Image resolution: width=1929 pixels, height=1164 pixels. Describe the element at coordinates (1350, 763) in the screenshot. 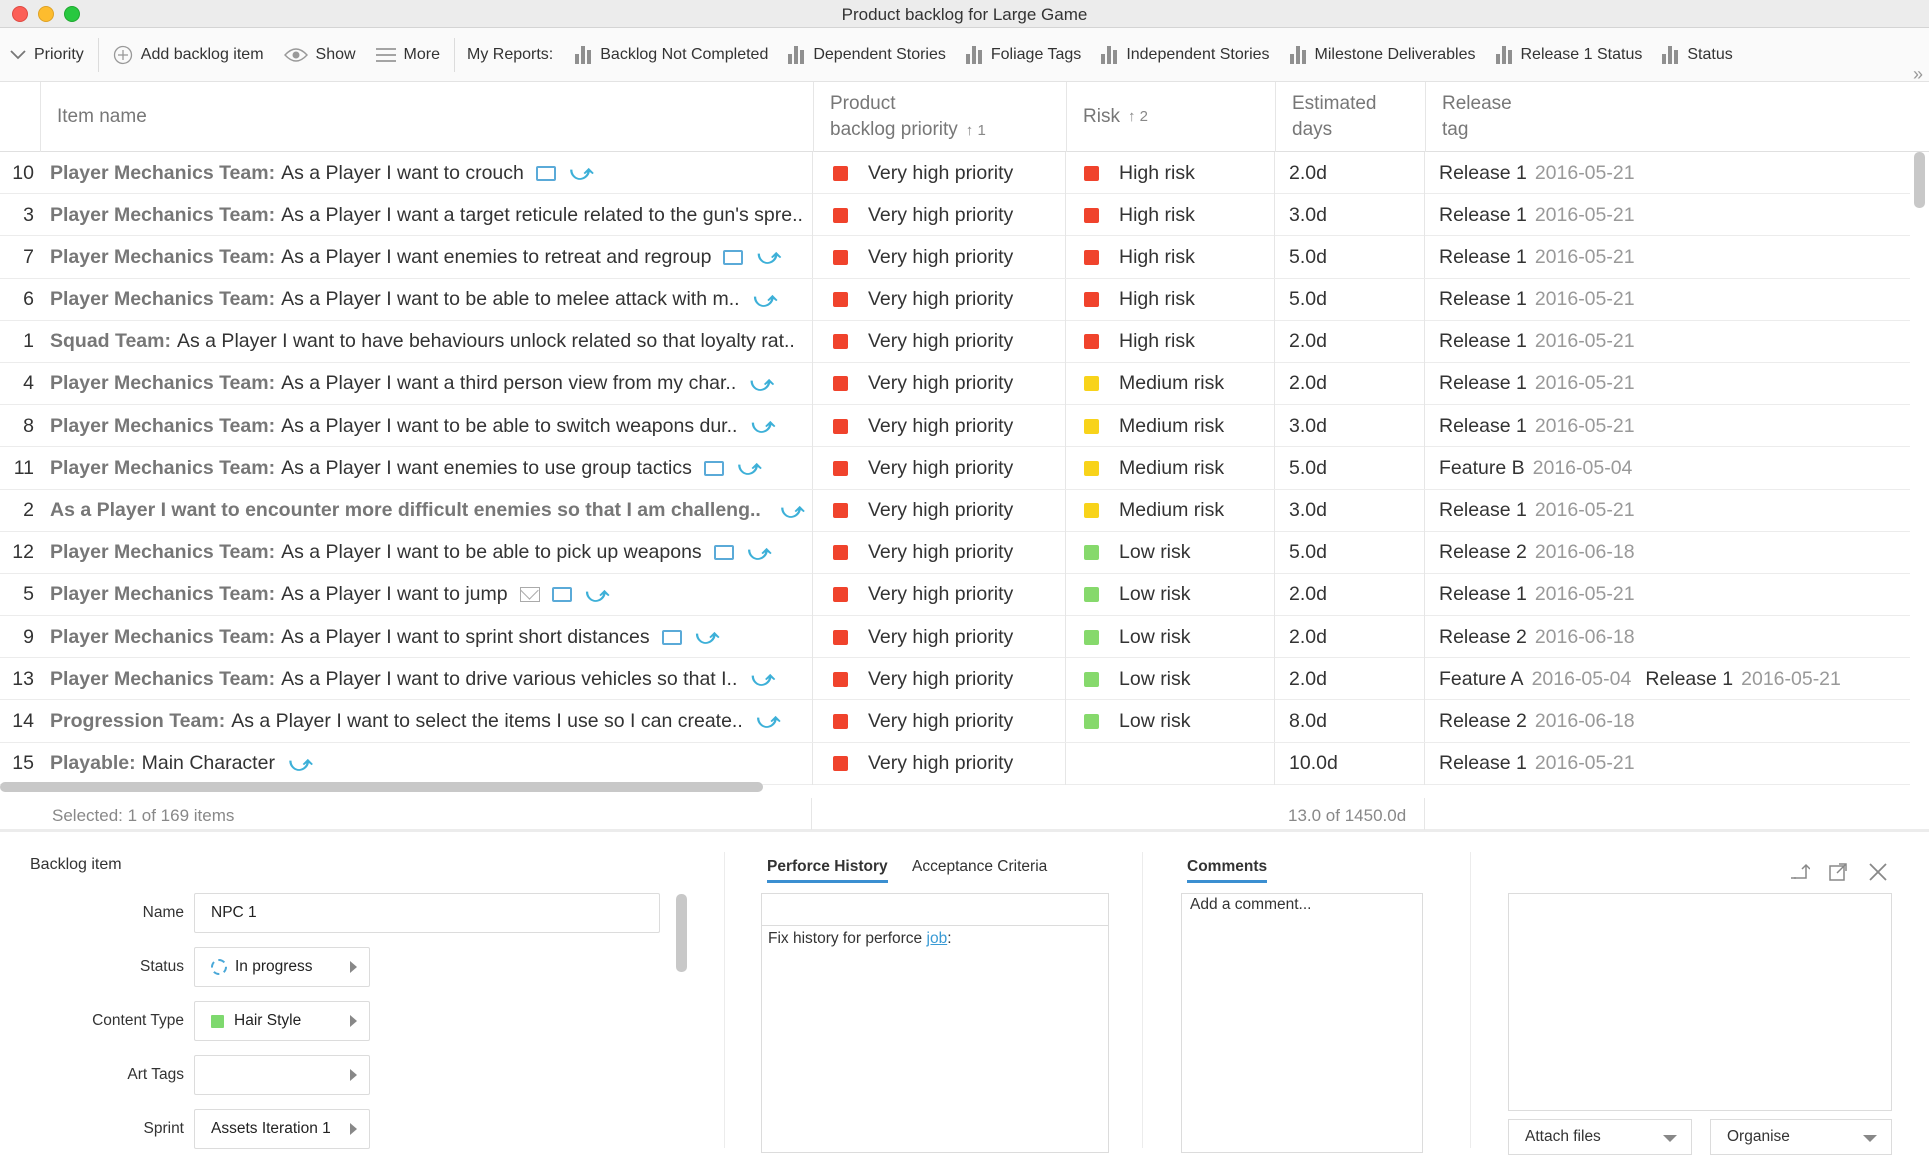

I see `estimated-days-cell: 10.0d` at that location.